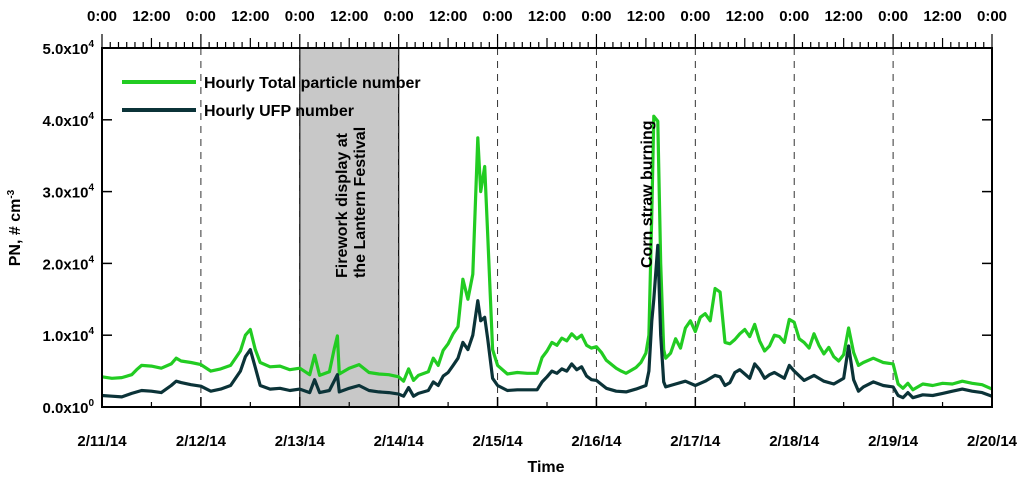 The height and width of the screenshot is (477, 1024). What do you see at coordinates (300, 441) in the screenshot?
I see `x-tick-label: 2/13/14` at bounding box center [300, 441].